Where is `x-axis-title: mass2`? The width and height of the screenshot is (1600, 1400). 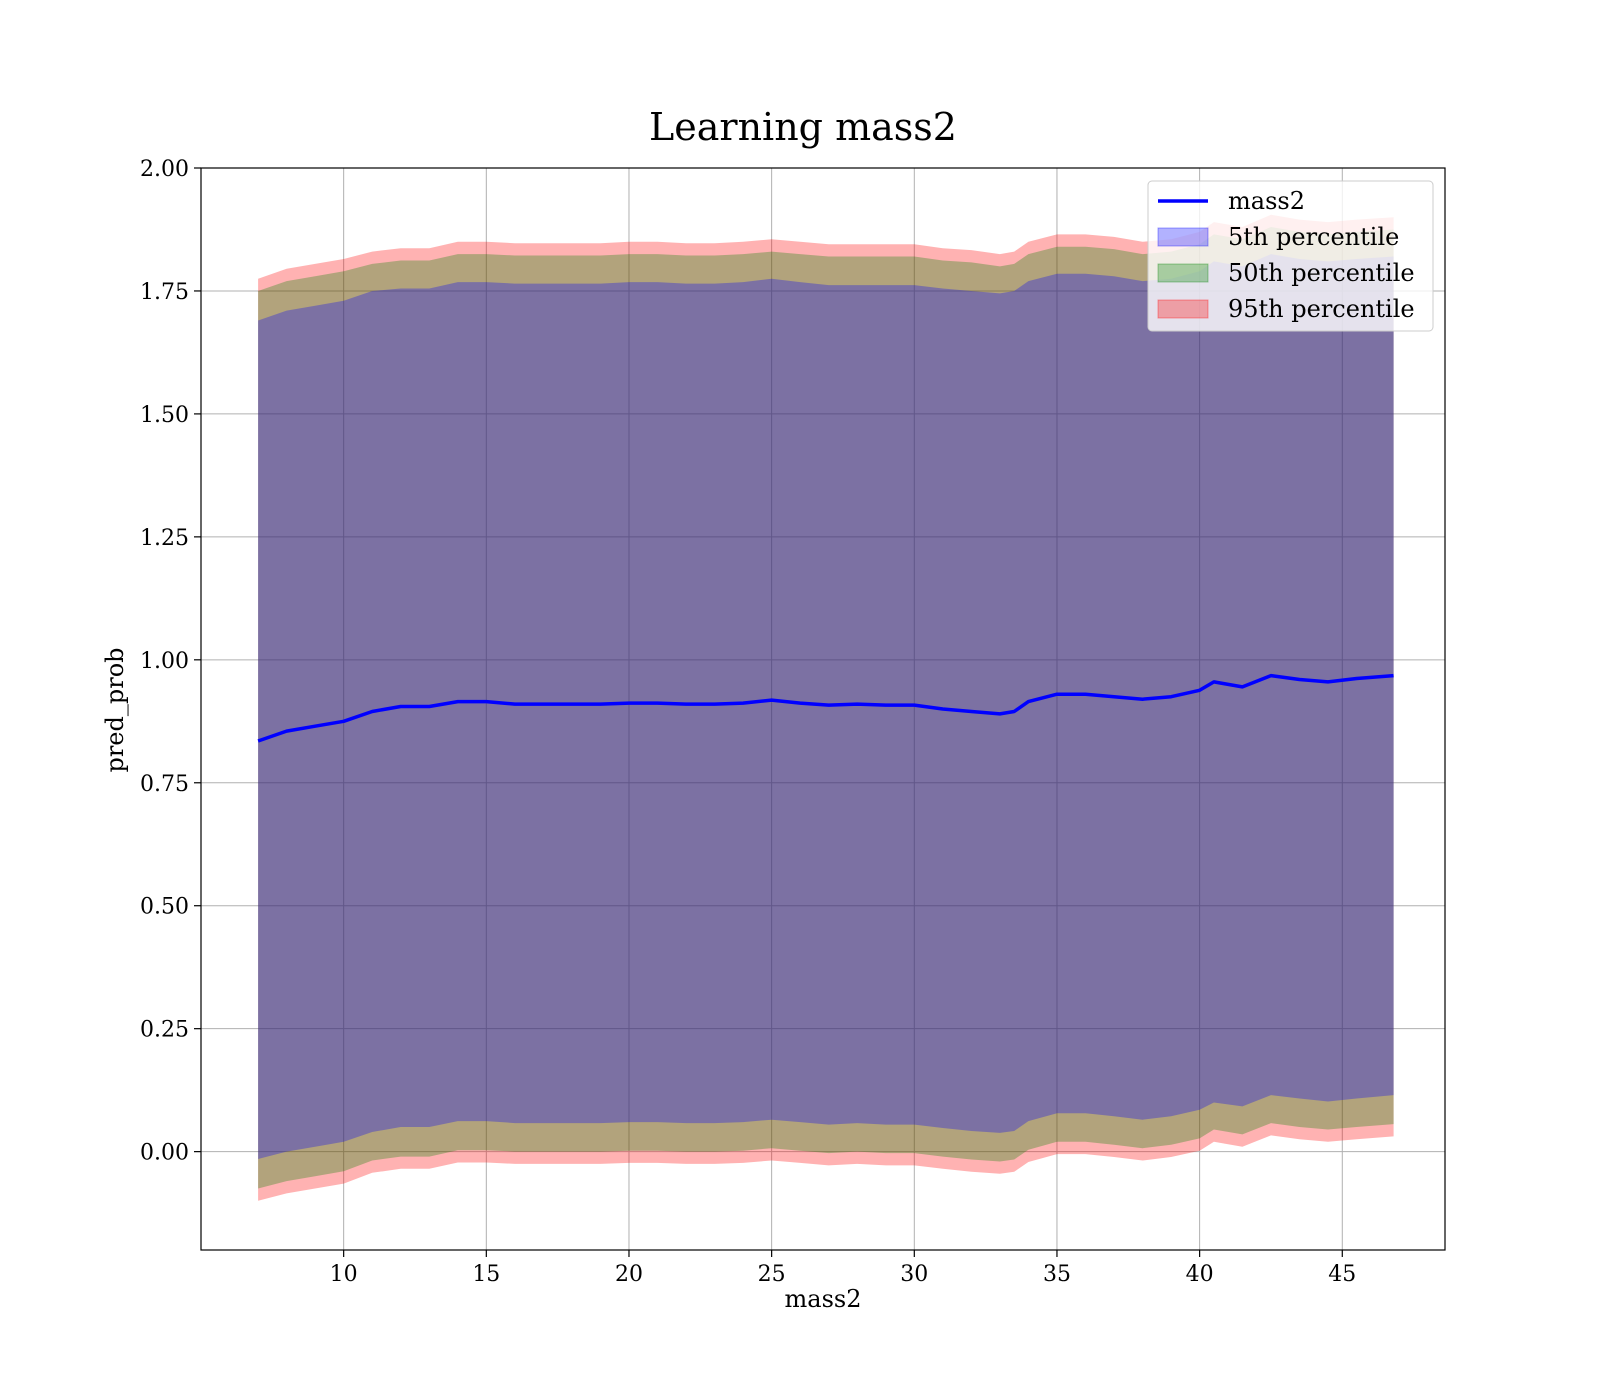
x-axis-title: mass2 is located at coordinates (823, 1299).